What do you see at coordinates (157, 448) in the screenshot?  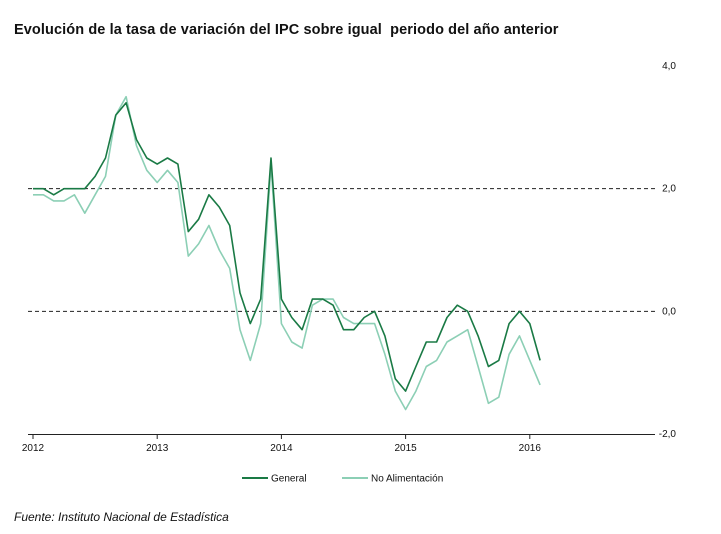 I see `x-tick-label: 2013` at bounding box center [157, 448].